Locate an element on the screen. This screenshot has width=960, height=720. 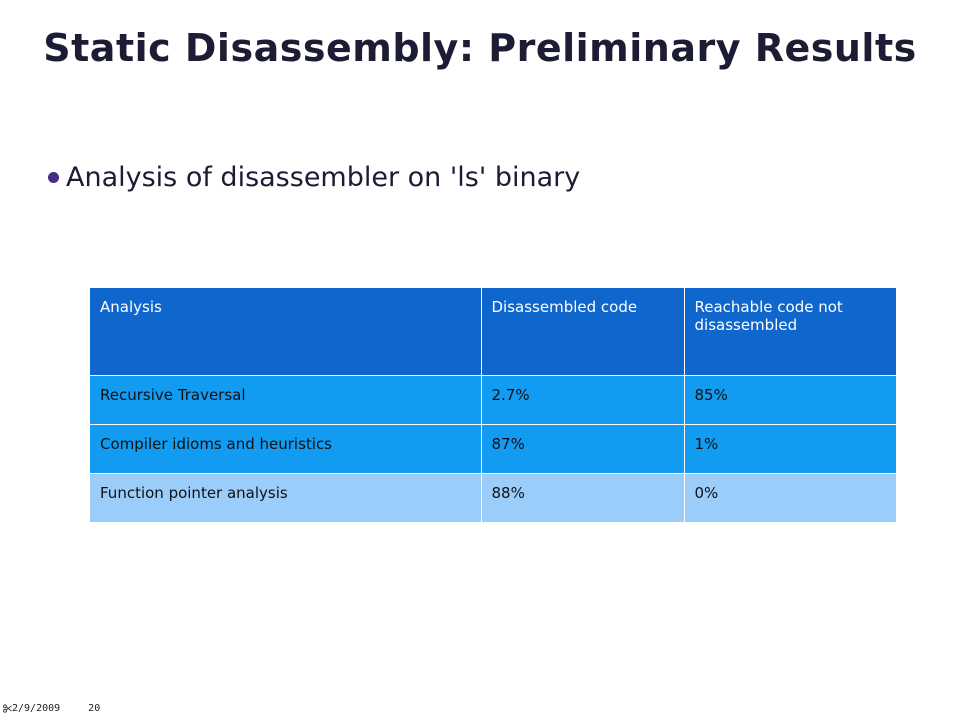
slide-footer: 2/9/2009 20 is located at coordinates (51, 708).